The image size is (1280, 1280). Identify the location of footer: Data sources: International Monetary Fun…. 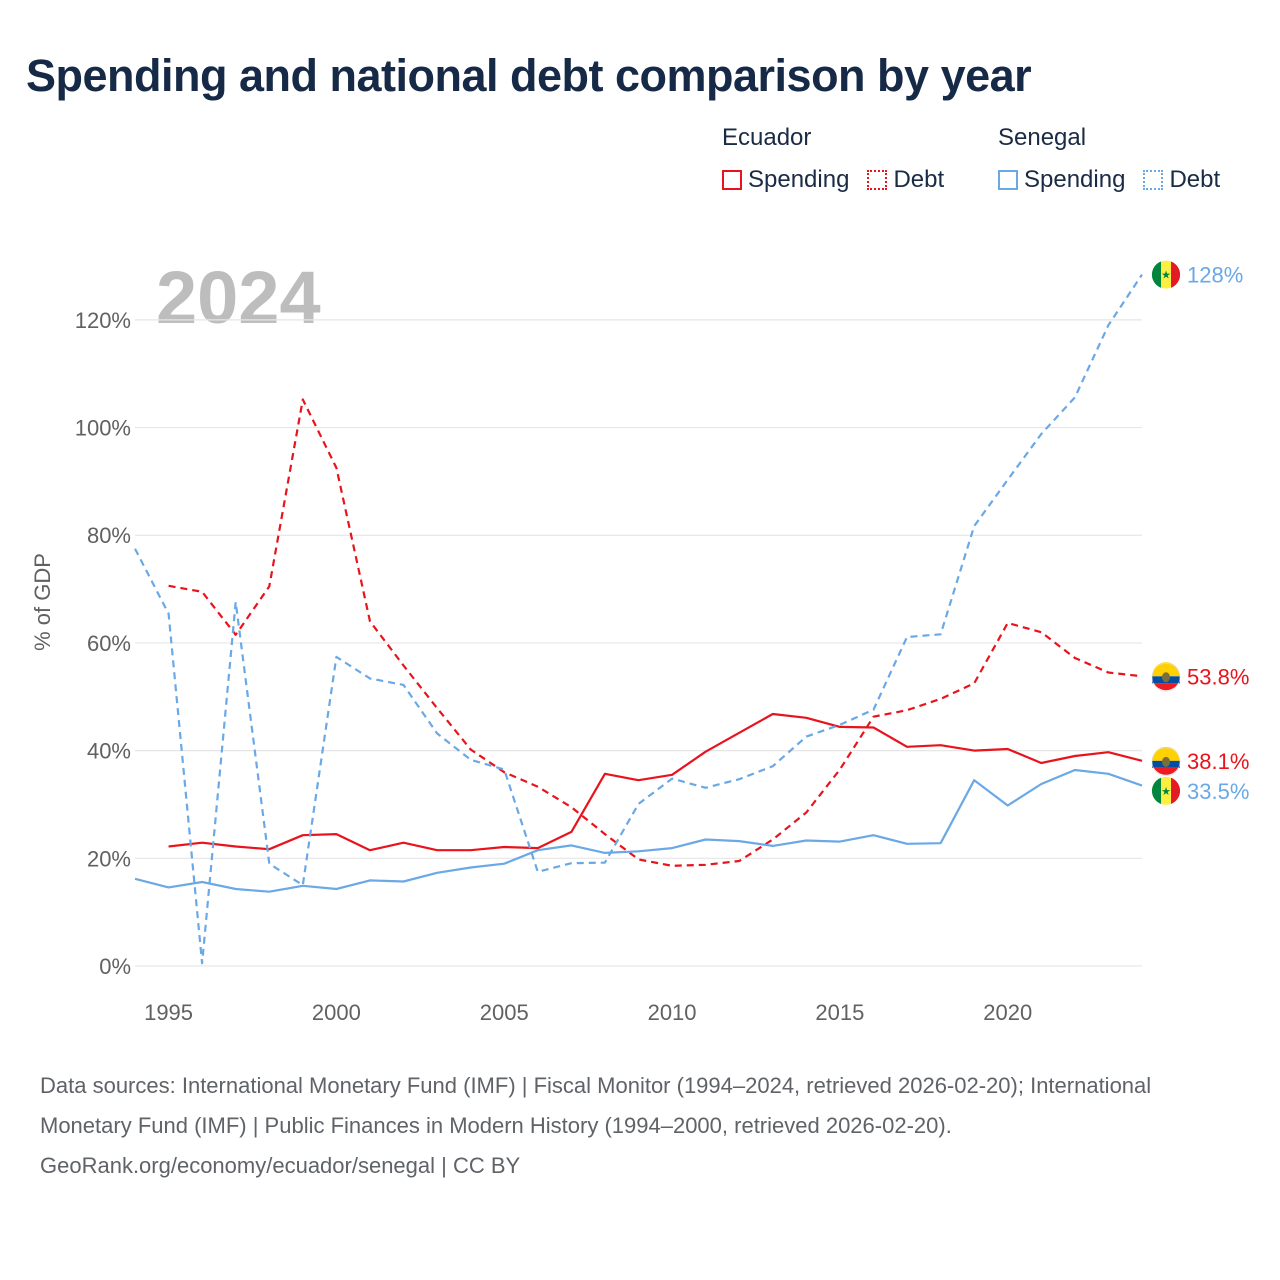
(640, 1126).